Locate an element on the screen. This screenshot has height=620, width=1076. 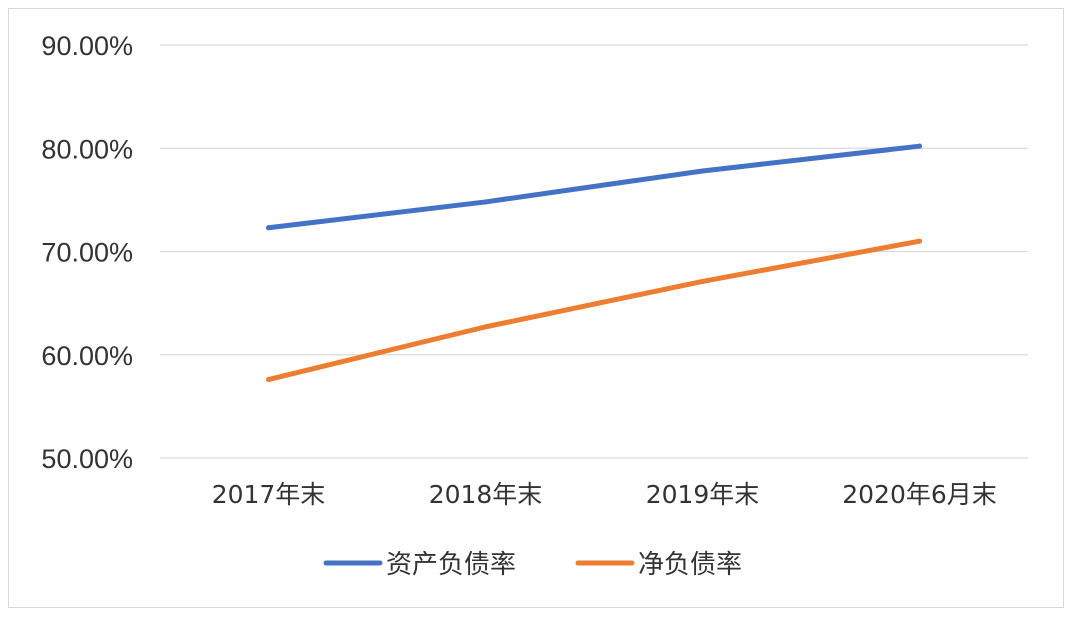
legend-item: 资产负债率 is located at coordinates (419, 565).